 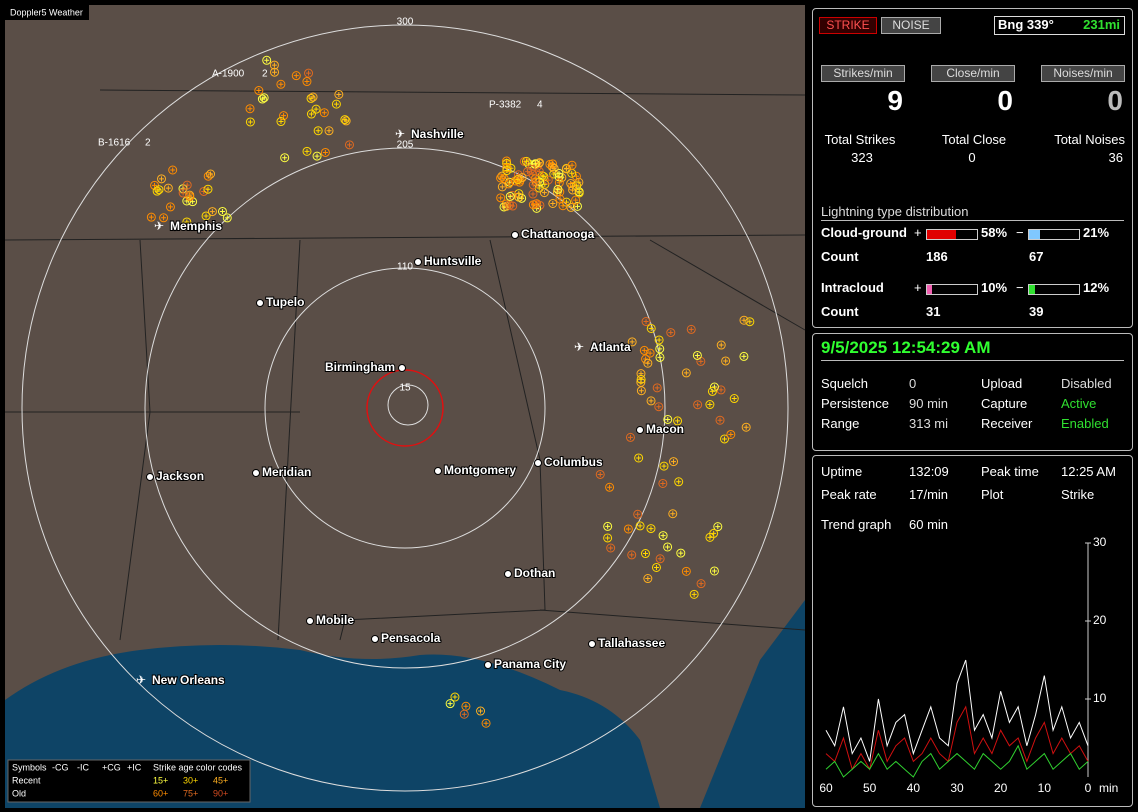 What do you see at coordinates (1096, 232) in the screenshot?
I see `dist-pct: 21%` at bounding box center [1096, 232].